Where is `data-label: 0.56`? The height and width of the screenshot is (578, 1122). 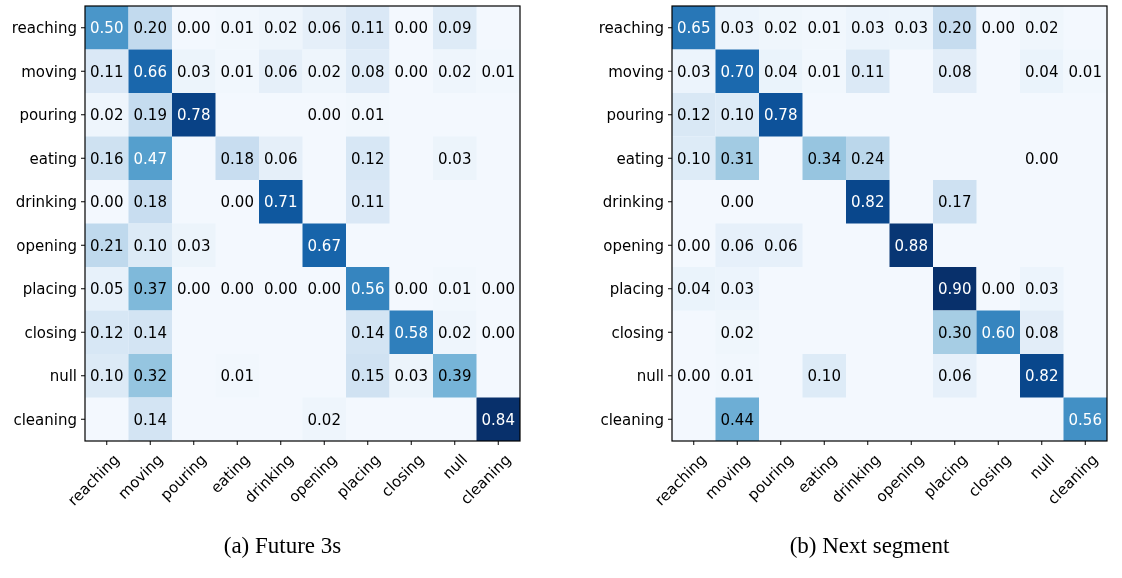 data-label: 0.56 is located at coordinates (1085, 419).